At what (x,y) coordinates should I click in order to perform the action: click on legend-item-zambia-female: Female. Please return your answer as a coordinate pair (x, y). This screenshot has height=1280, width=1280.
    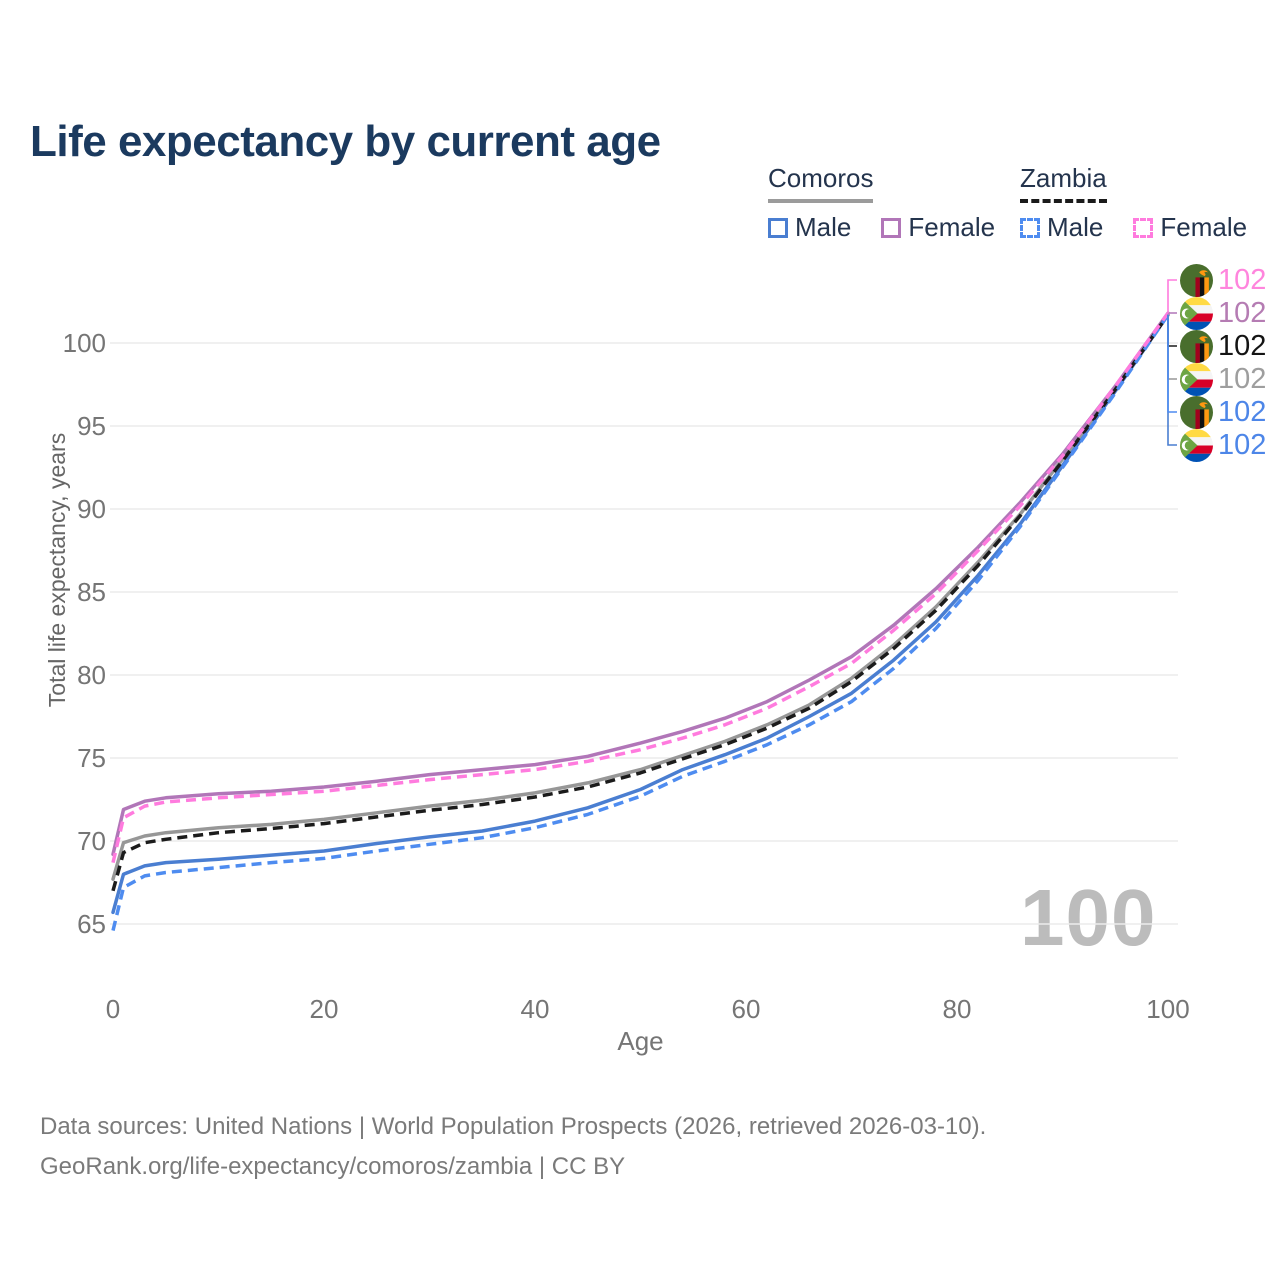
    Looking at the image, I should click on (1190, 227).